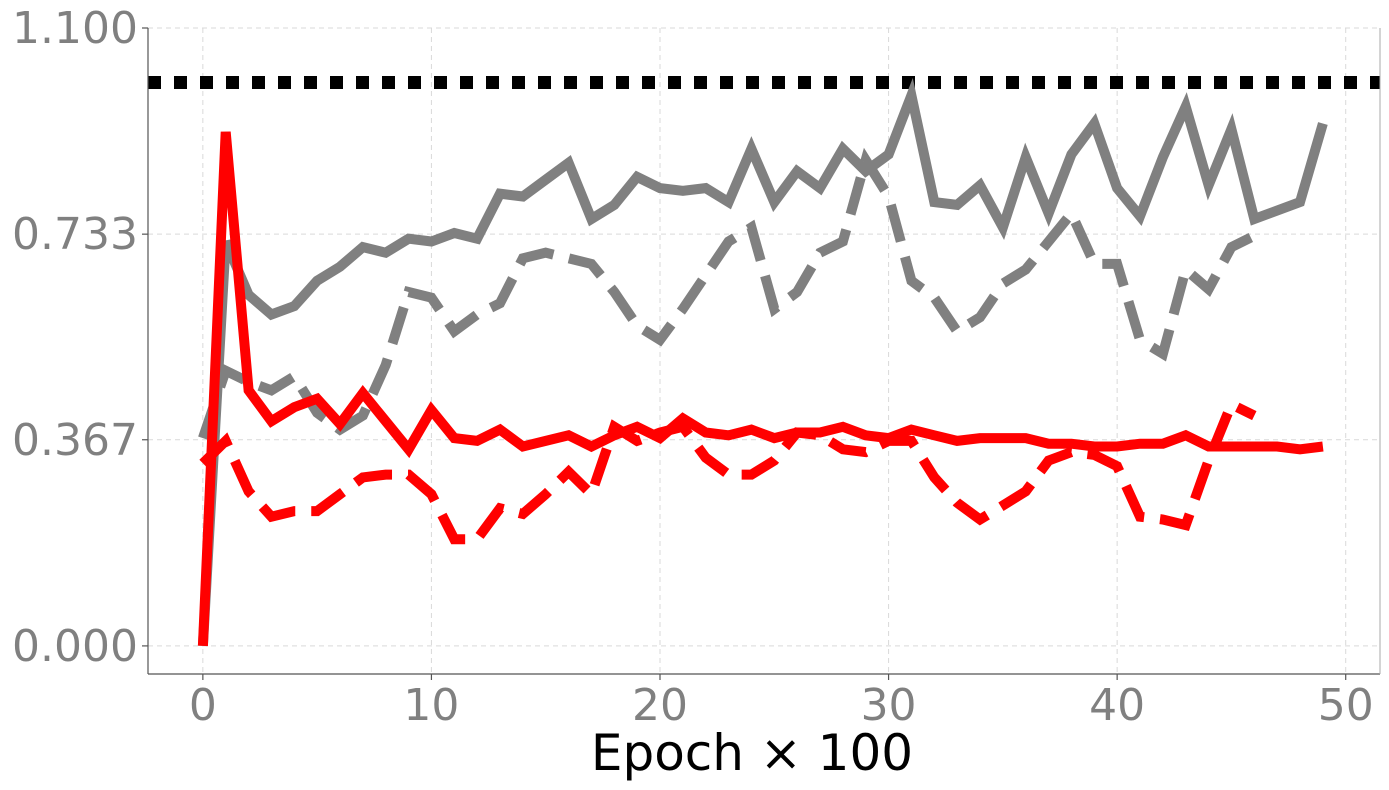  Describe the element at coordinates (889, 705) in the screenshot. I see `x-tick-label: 30` at that location.